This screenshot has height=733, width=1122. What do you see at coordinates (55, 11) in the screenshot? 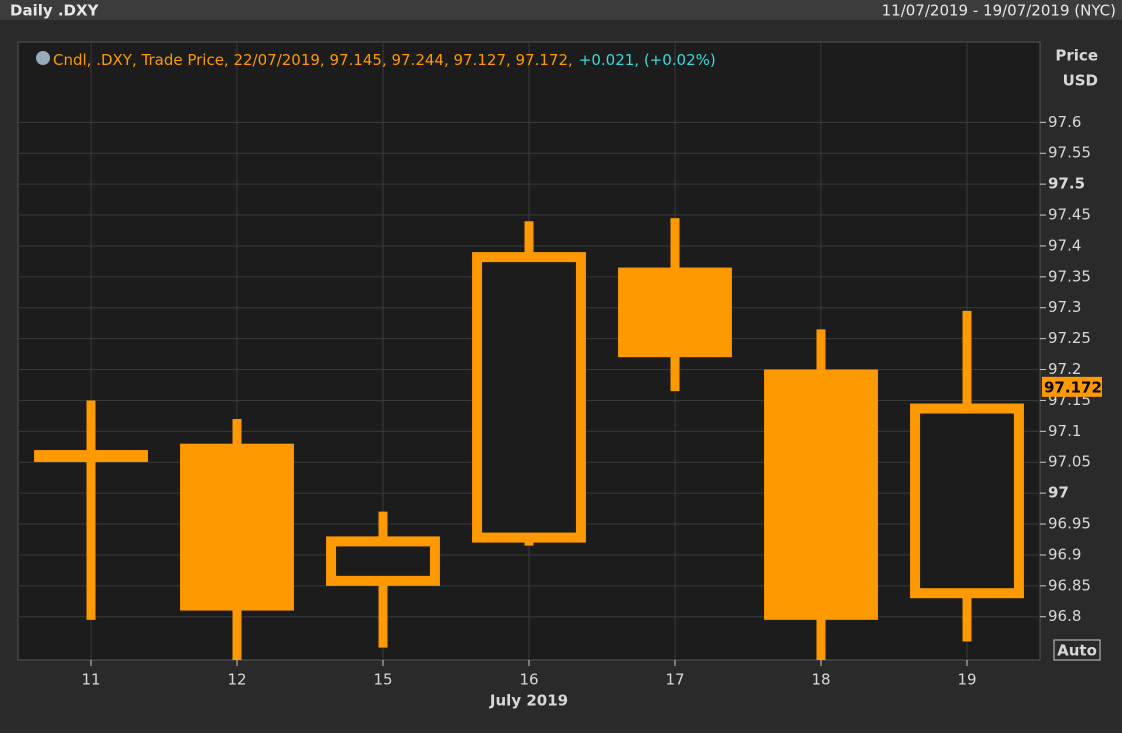
I see `chart-title: Daily .DXY` at bounding box center [55, 11].